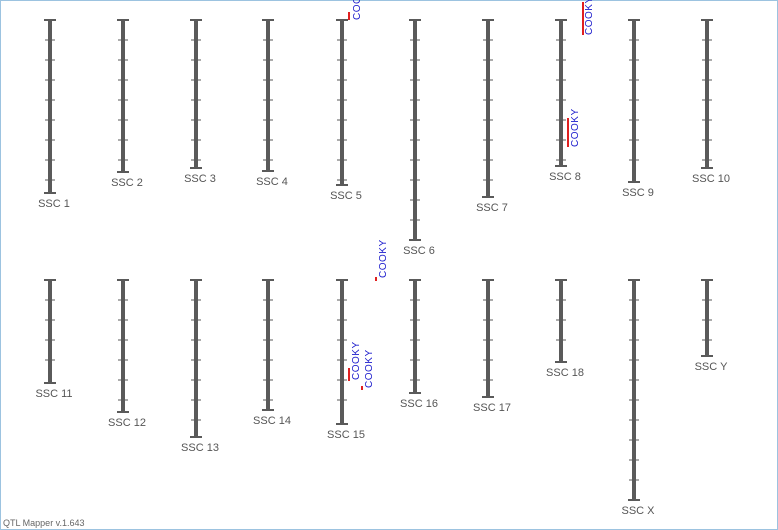 The width and height of the screenshot is (778, 530). Describe the element at coordinates (127, 423) in the screenshot. I see `chromosome-label: SSC 12` at that location.